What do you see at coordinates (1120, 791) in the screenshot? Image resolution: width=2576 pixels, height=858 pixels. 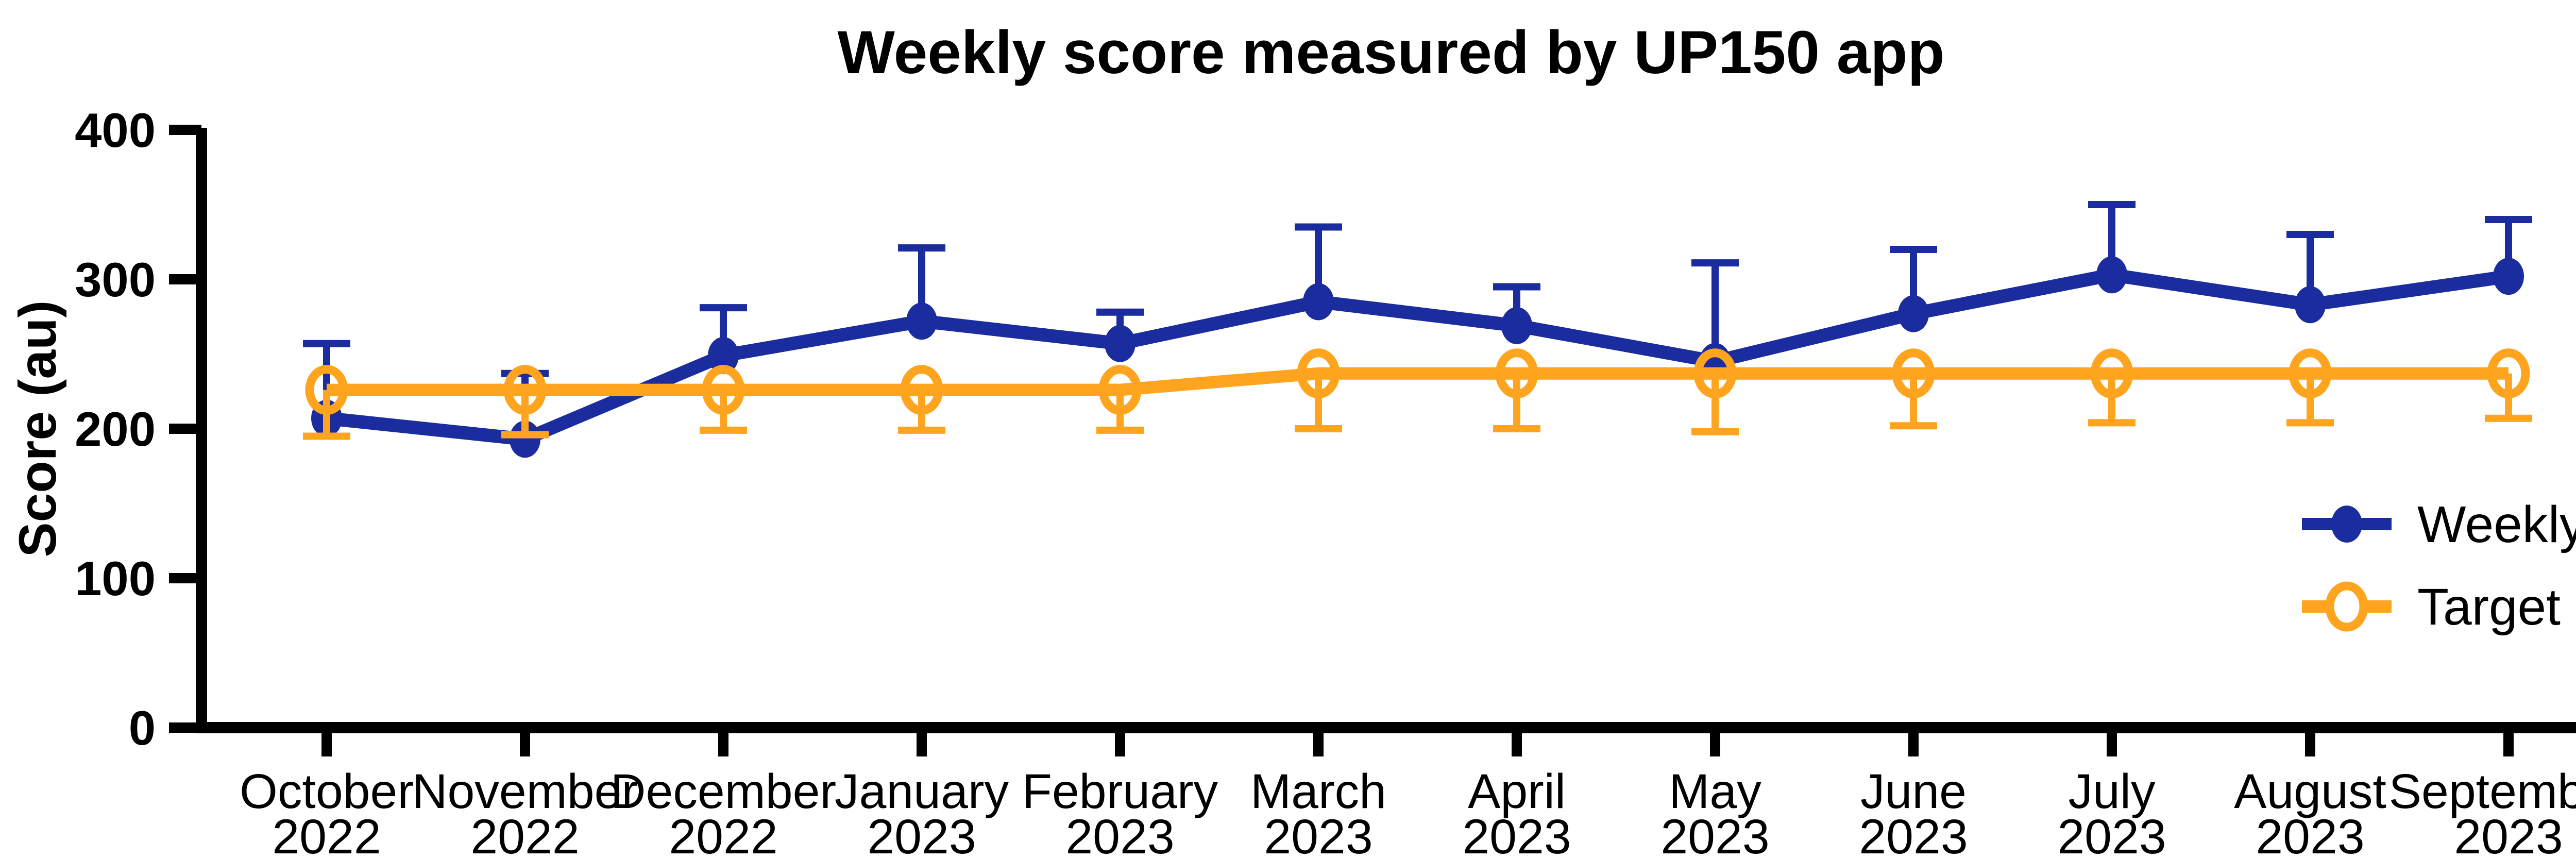 I see `x-tick-label-month: February` at bounding box center [1120, 791].